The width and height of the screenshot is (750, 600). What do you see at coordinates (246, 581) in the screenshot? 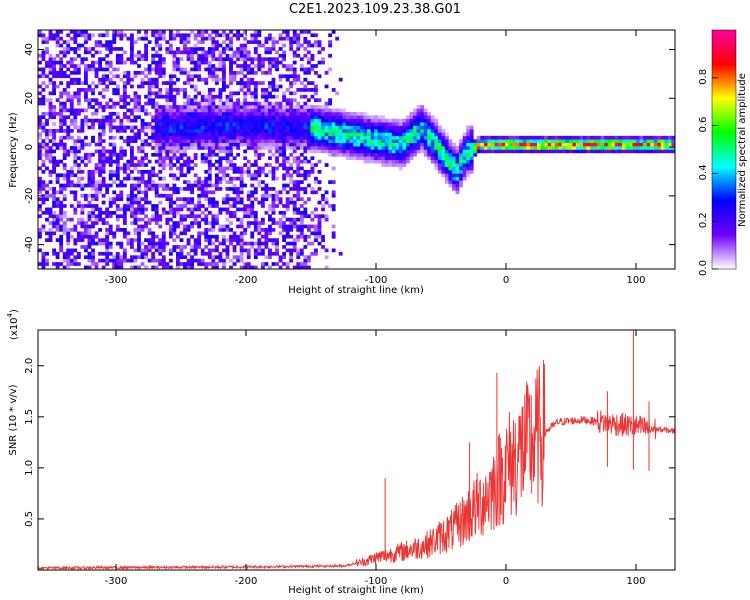
I see `x-tick-label: -200` at bounding box center [246, 581].